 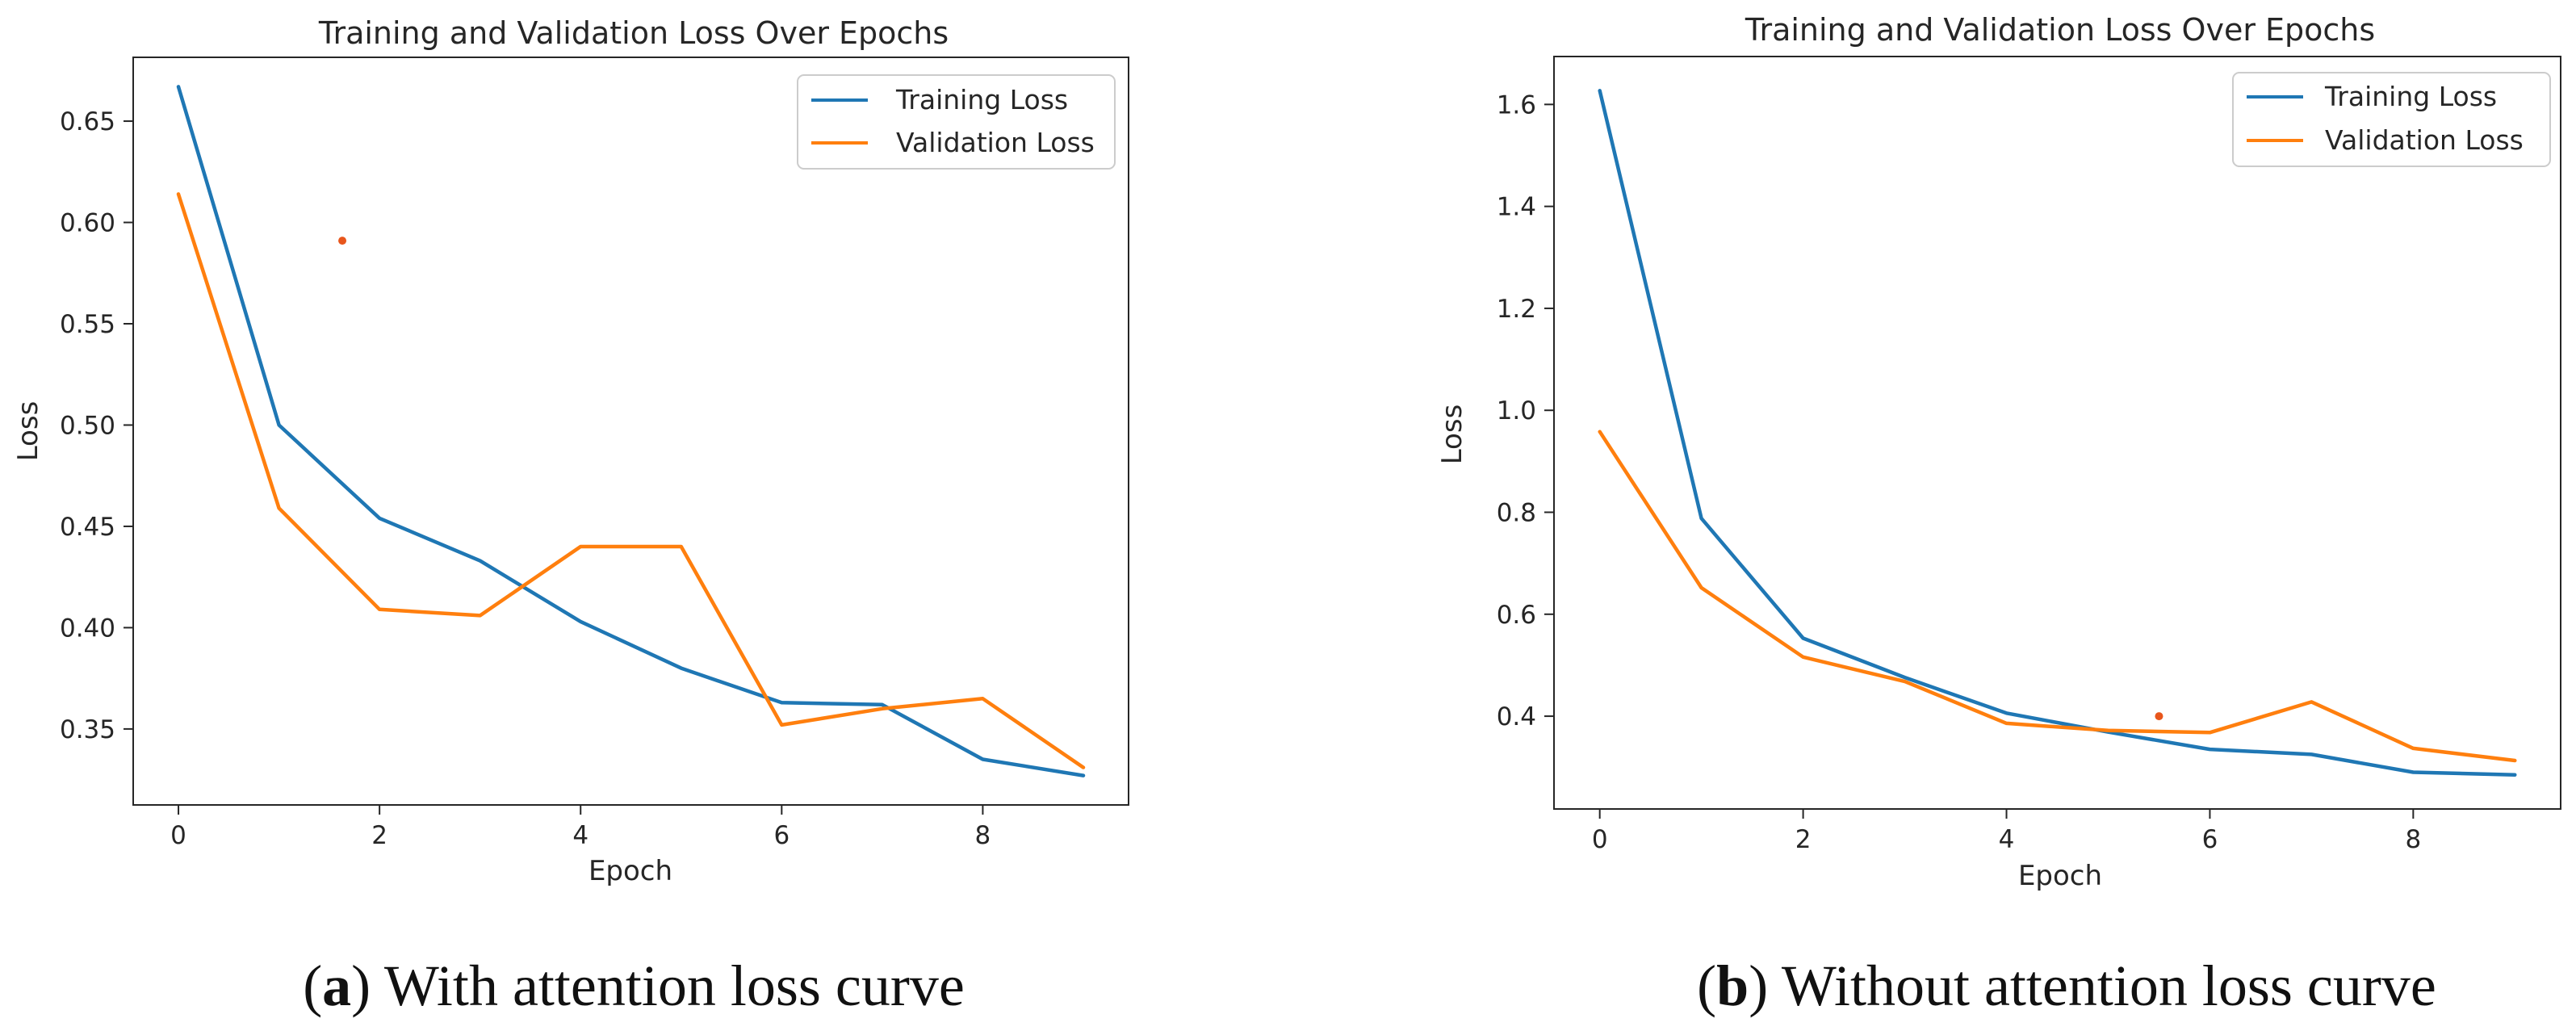 I want to click on chart-b-ylabel: Loss, so click(x=1452, y=434).